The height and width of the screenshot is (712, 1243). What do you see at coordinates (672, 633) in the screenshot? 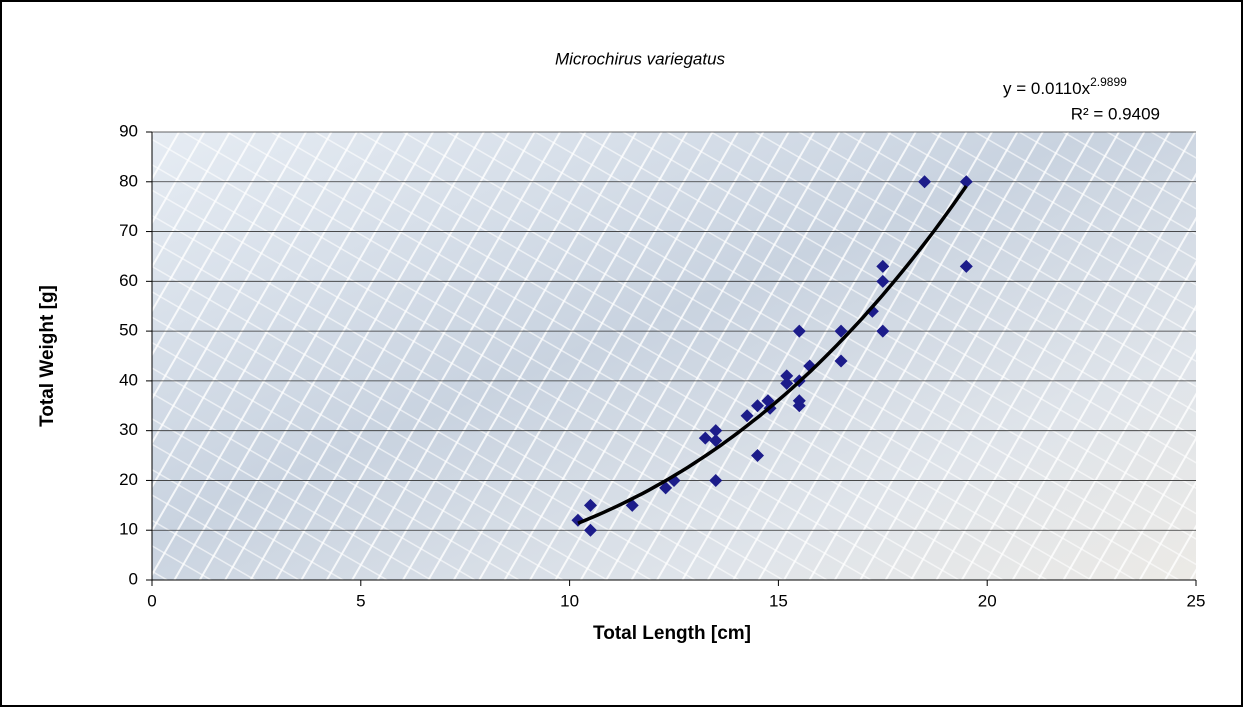
I see `x-axis-label: Total Length [cm]` at bounding box center [672, 633].